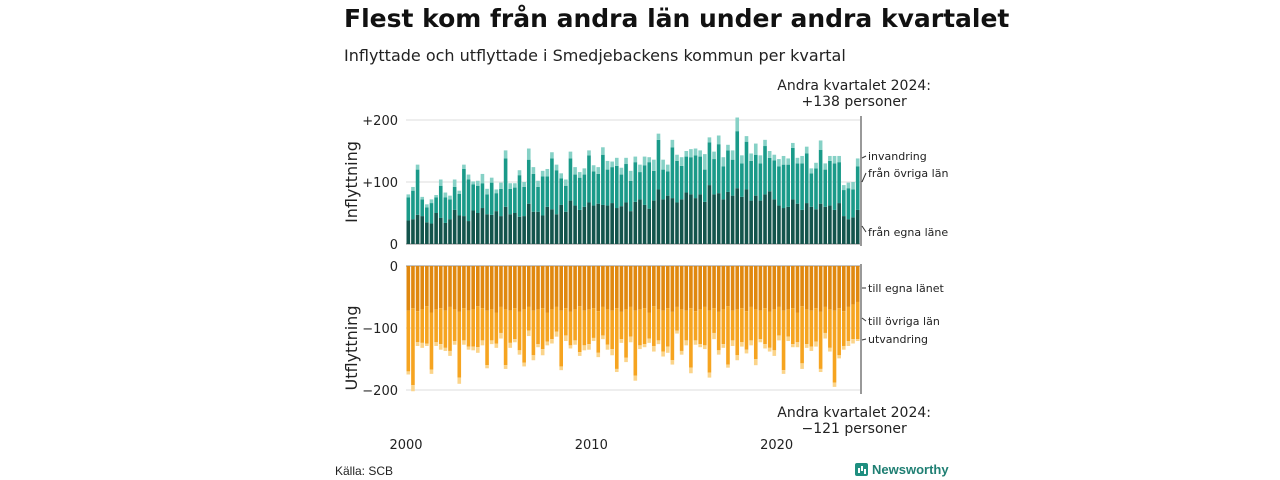 The height and width of the screenshot is (480, 1280). What do you see at coordinates (776, 445) in the screenshot?
I see `x-tick: 2020` at bounding box center [776, 445].